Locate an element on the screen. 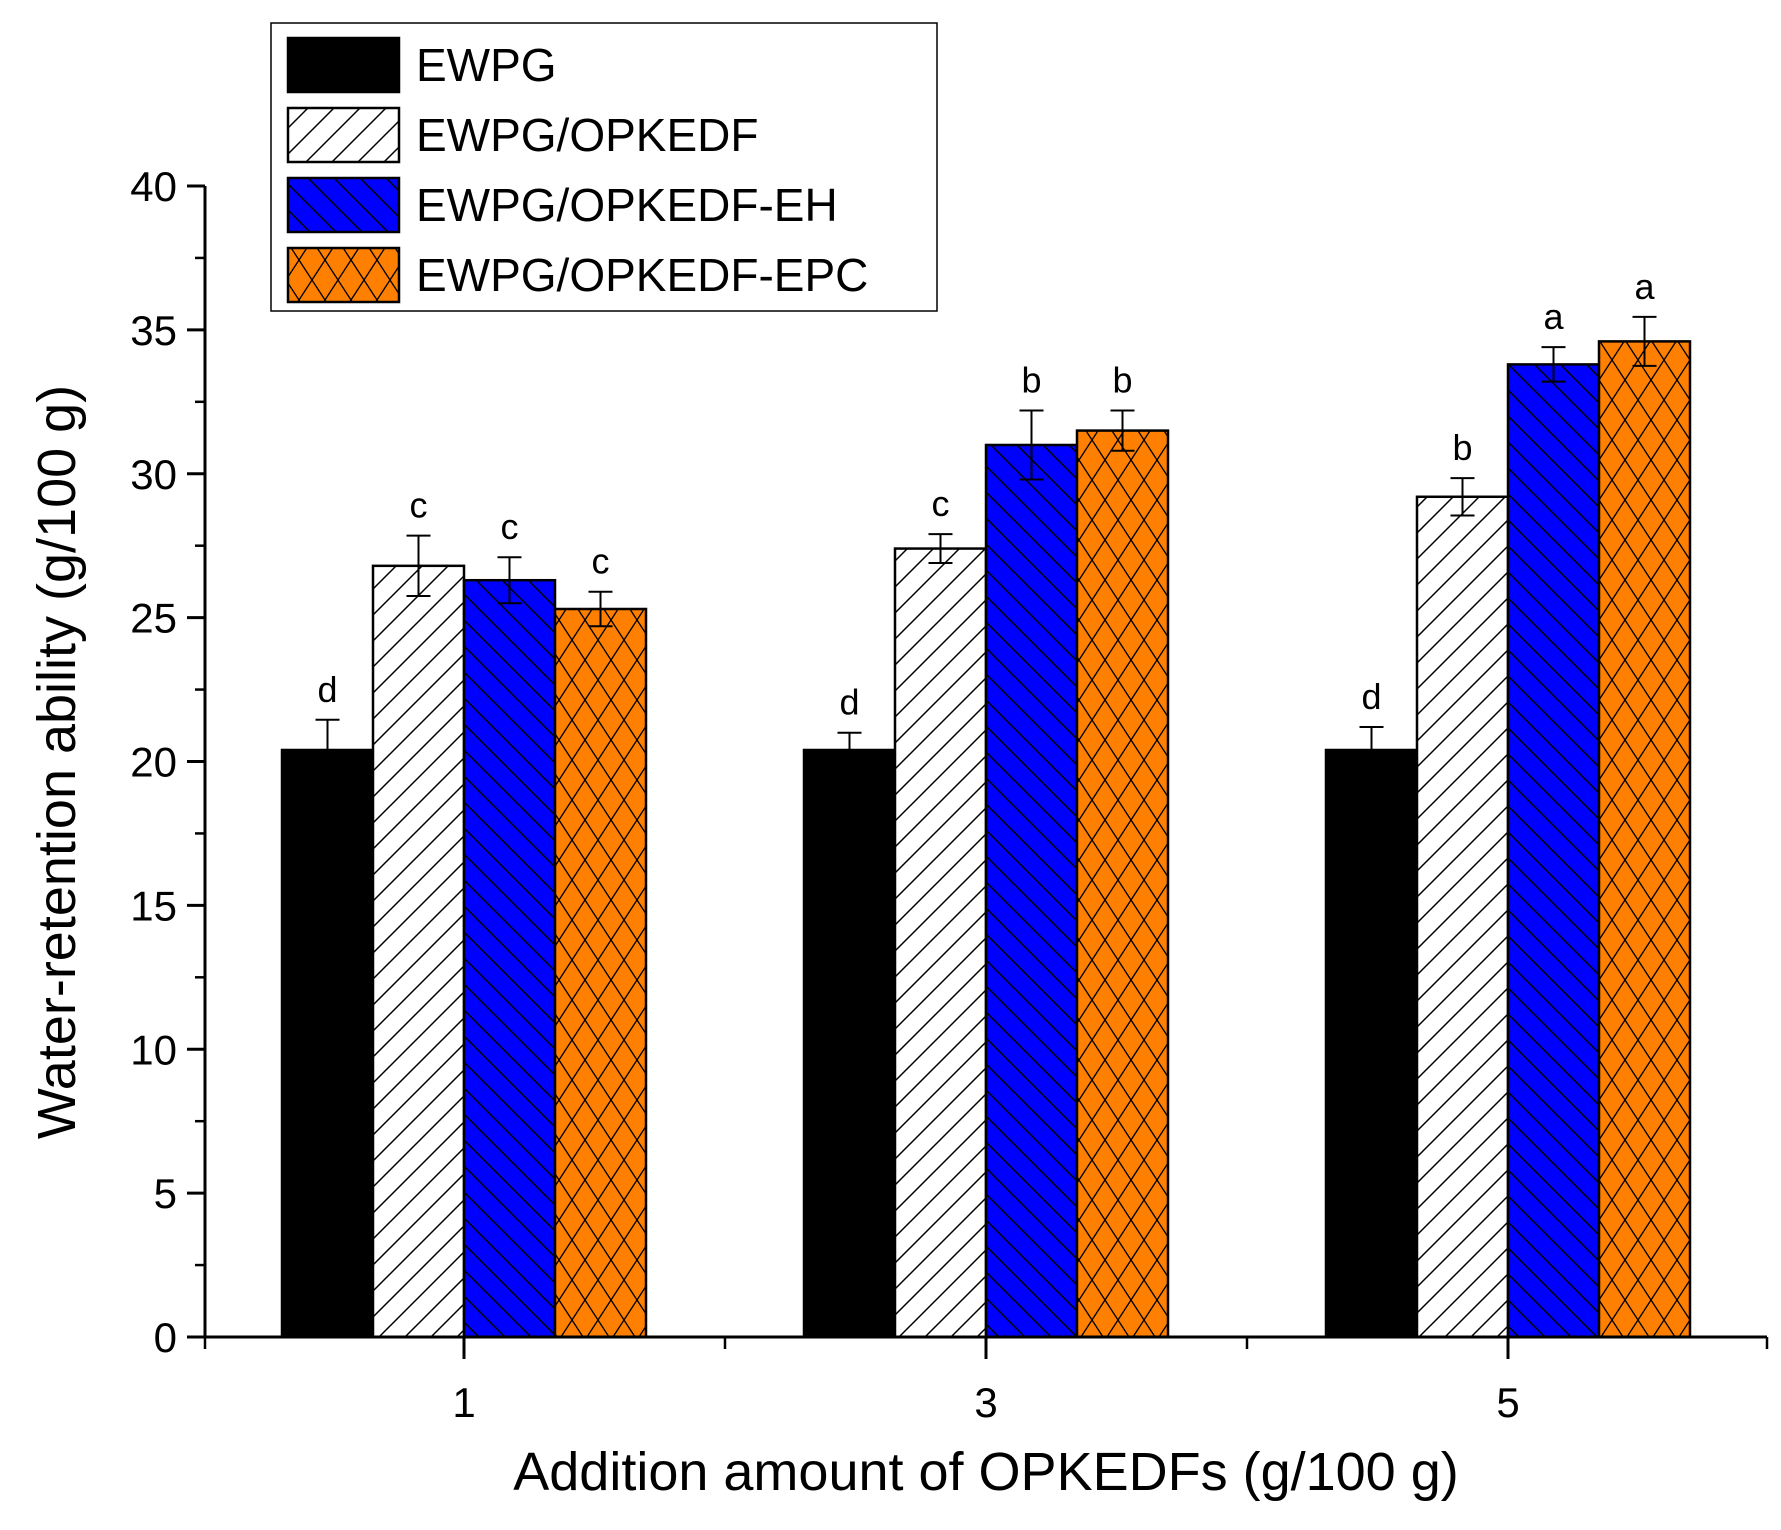 The image size is (1781, 1530). x-axis-label: Addition amount of OPKEDFs (g/100 g) is located at coordinates (985, 1472).